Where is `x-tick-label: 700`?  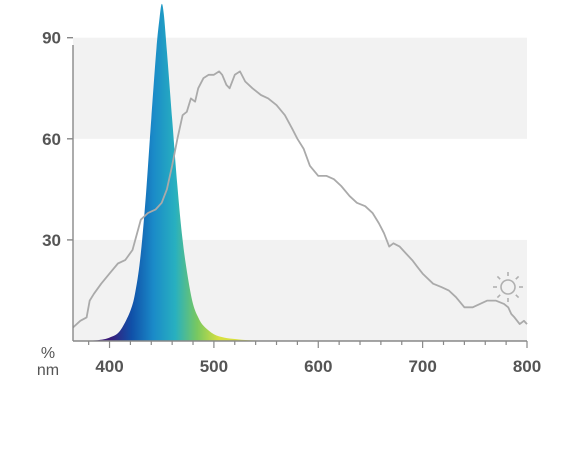
x-tick-label: 700 is located at coordinates (422, 366).